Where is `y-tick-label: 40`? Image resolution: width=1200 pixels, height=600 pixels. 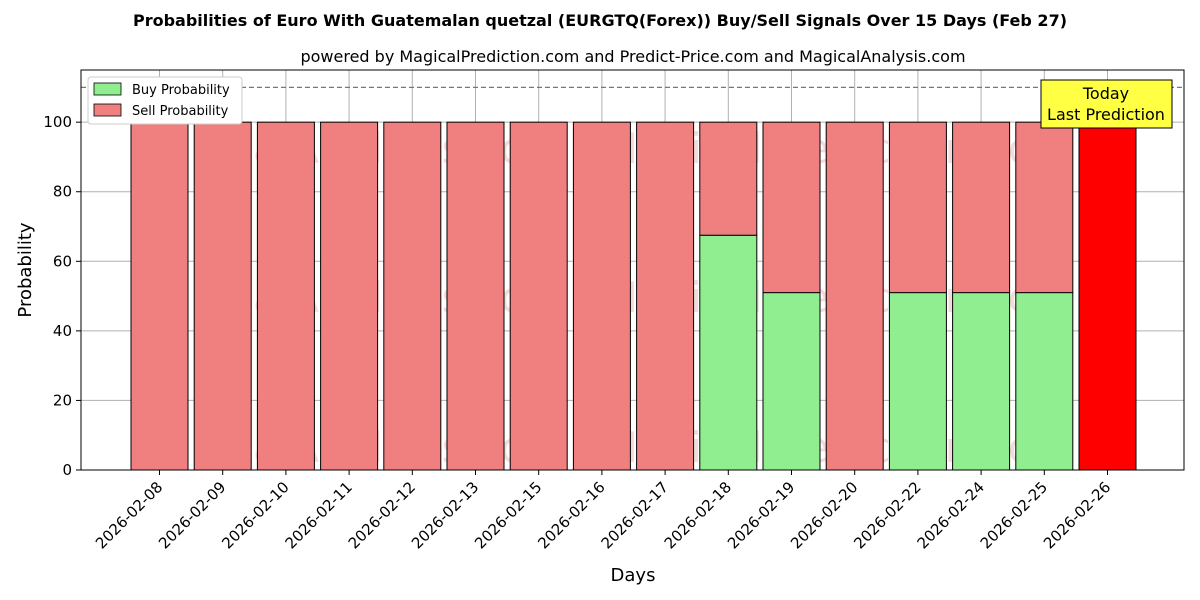
y-tick-label: 40 is located at coordinates (62, 331).